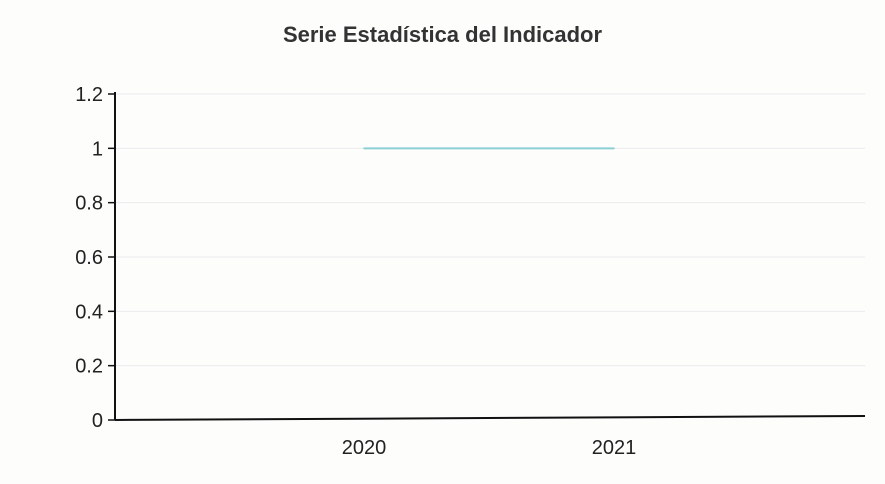 This screenshot has height=484, width=885. Describe the element at coordinates (490, 418) in the screenshot. I see `x-axis` at that location.